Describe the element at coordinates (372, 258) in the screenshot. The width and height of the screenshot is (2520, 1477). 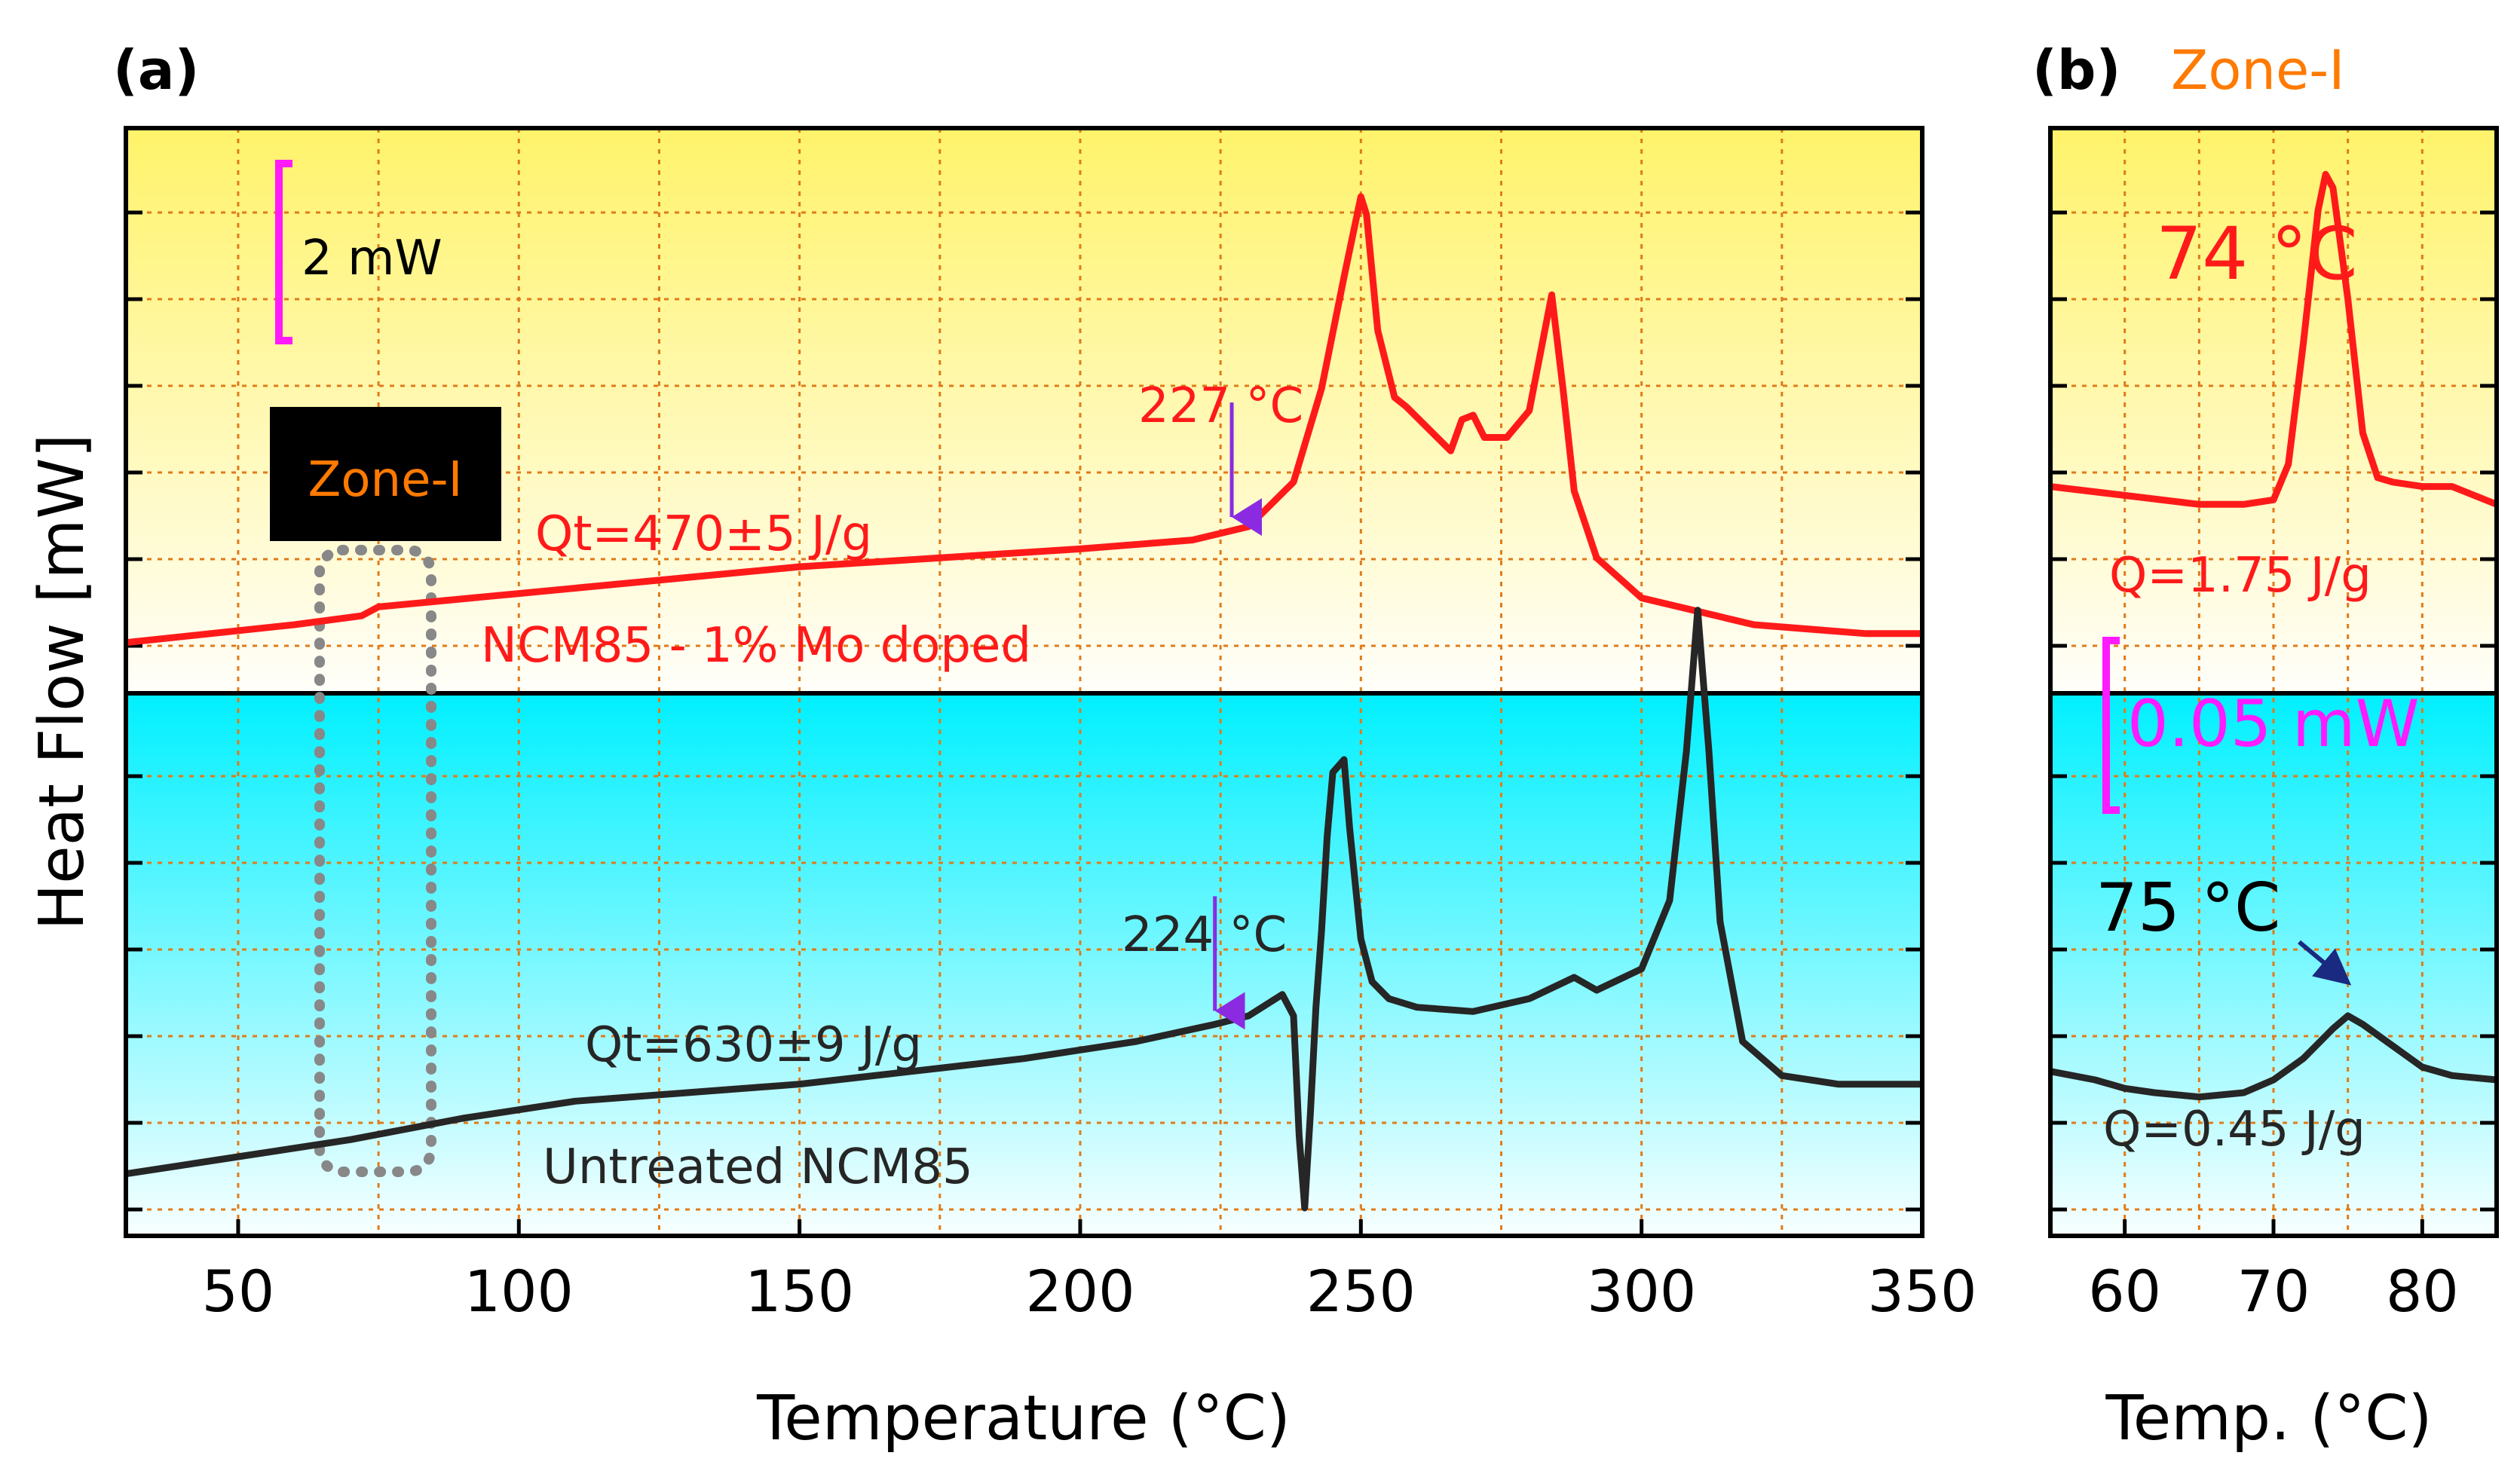
I see `scale-bar-label-a: 2 mW` at that location.